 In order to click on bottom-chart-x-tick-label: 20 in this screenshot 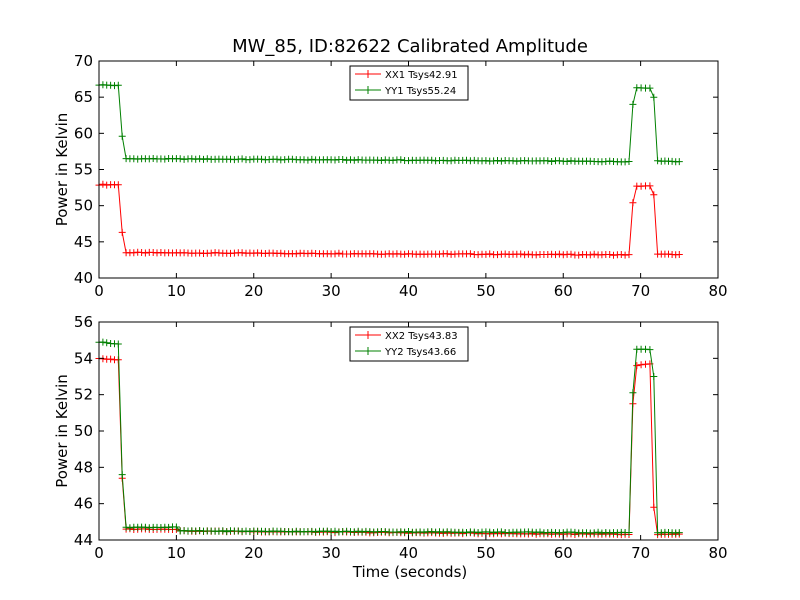, I will do `click(253, 553)`.